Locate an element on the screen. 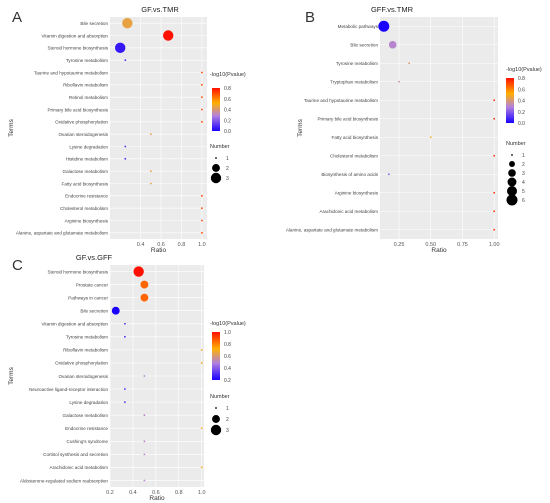 The width and height of the screenshot is (550, 503). term-label: Galactose metabolism is located at coordinates (86, 415).